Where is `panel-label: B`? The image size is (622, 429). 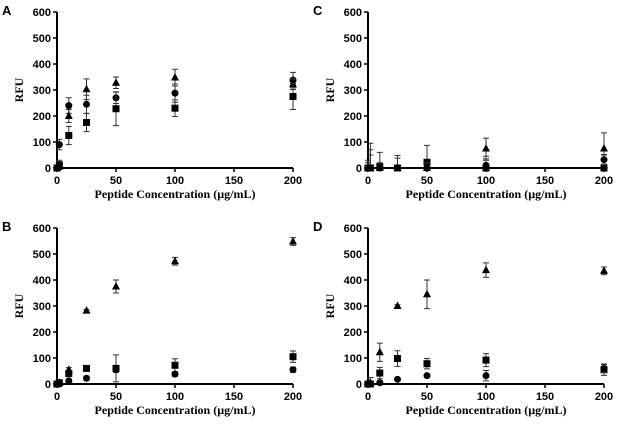
panel-label: B is located at coordinates (6, 226).